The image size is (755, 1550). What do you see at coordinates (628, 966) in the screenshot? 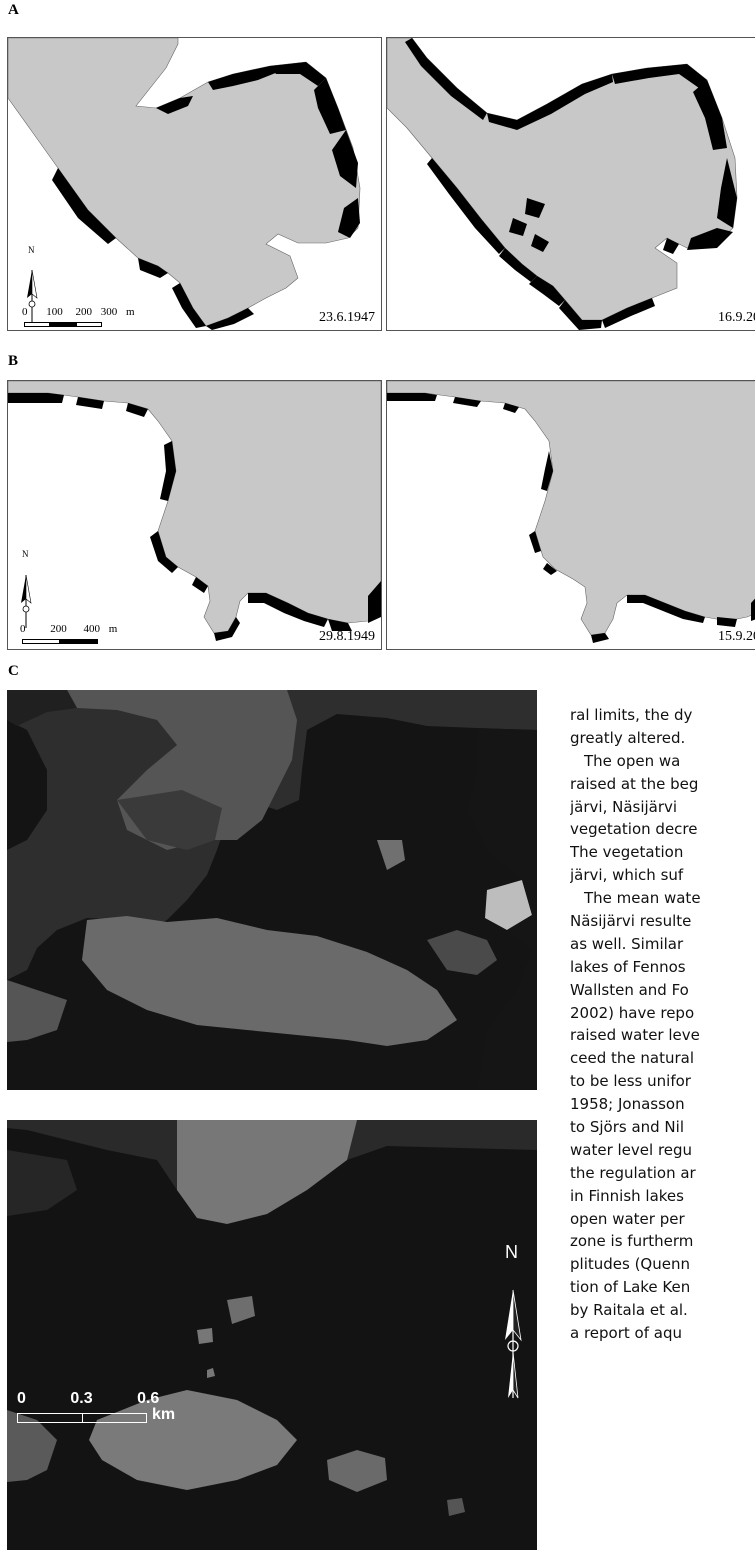
I see `text-line: lakes of Fennos` at bounding box center [628, 966].